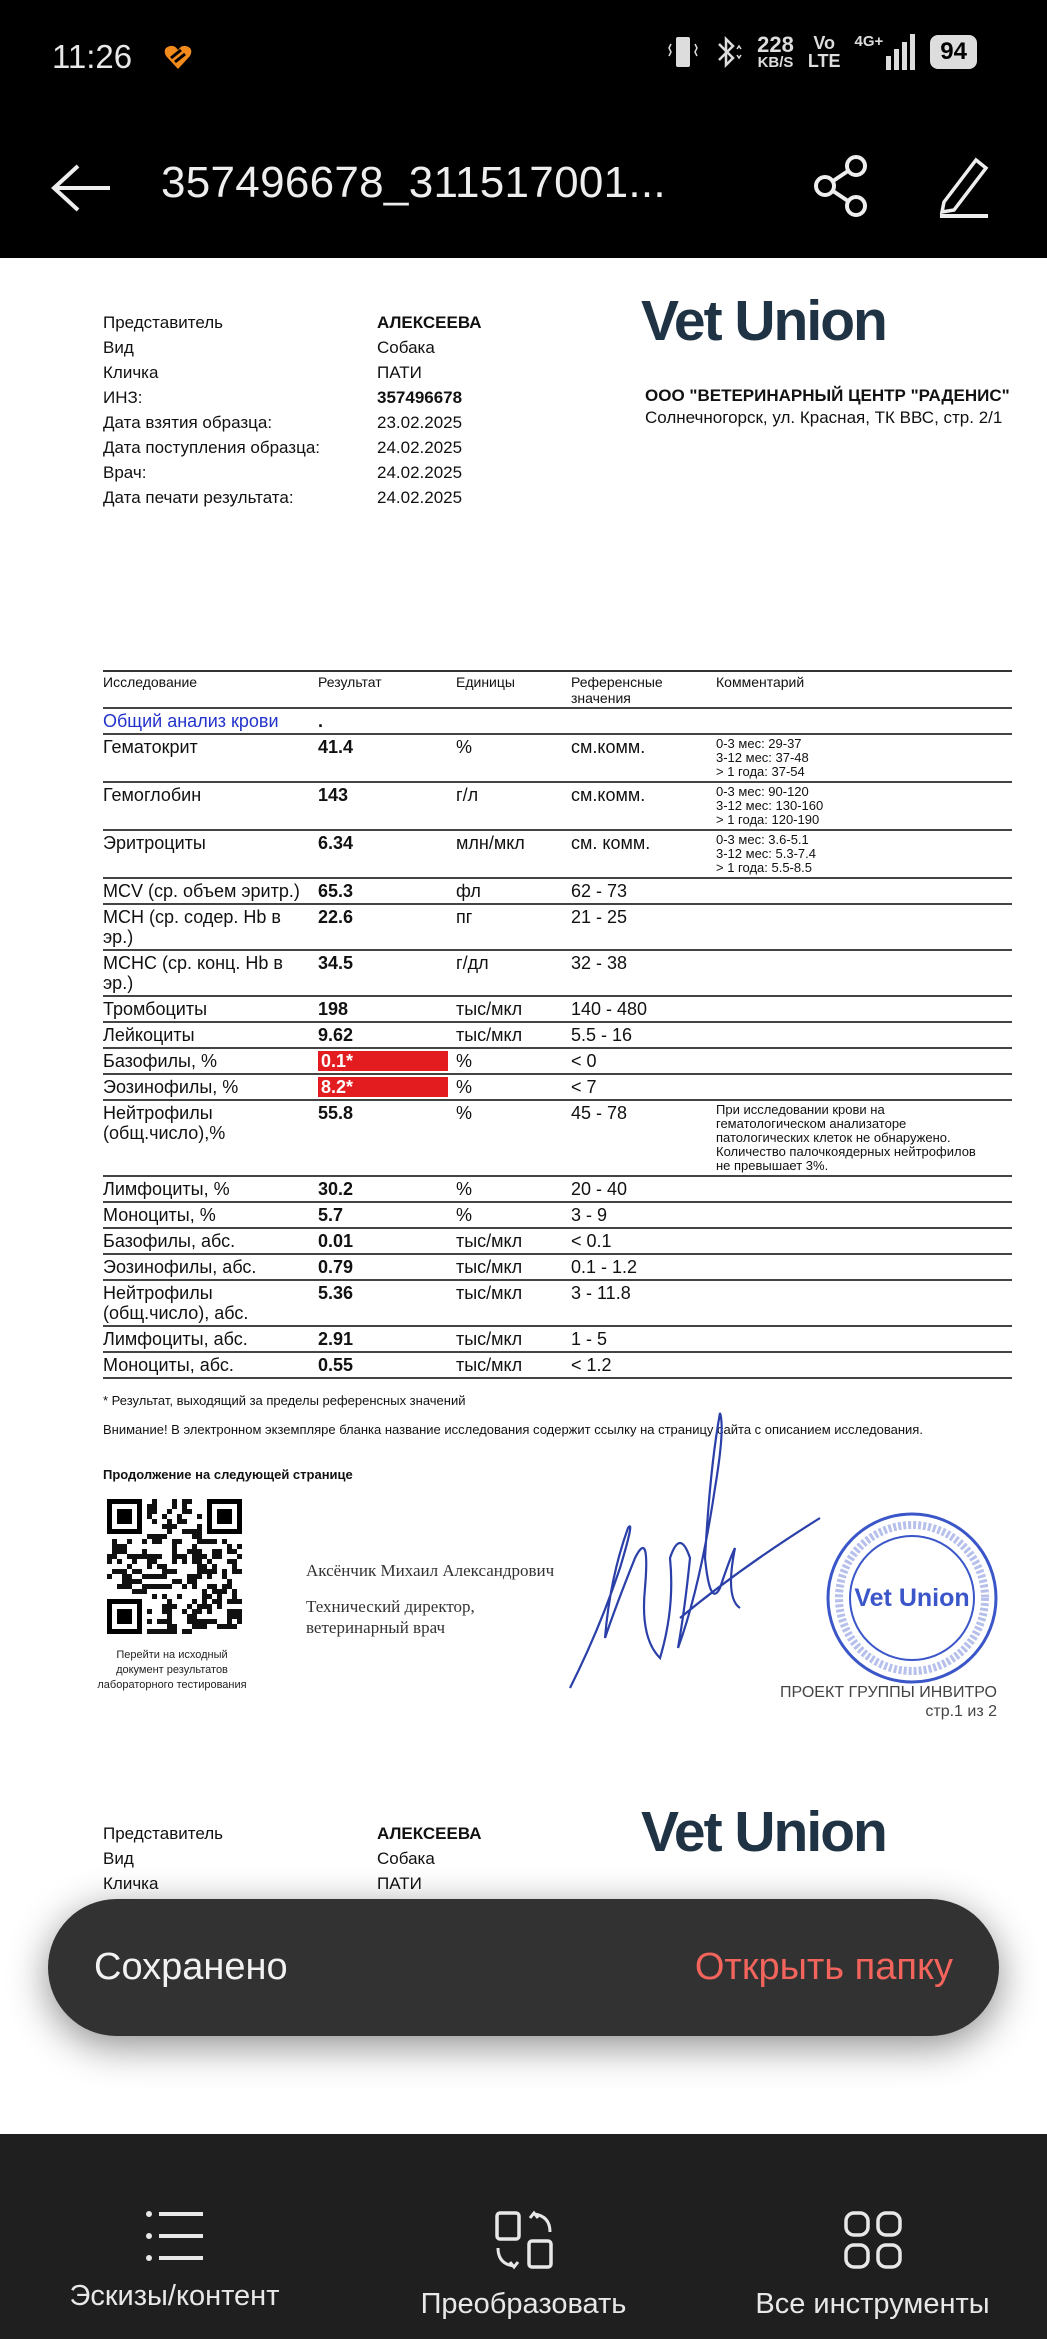  Describe the element at coordinates (842, 186) in the screenshot. I see `share-icon` at that location.